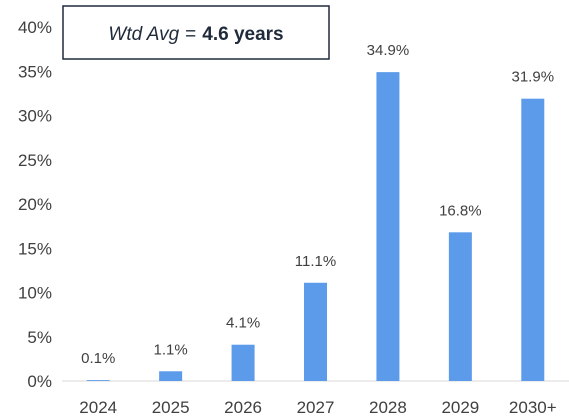  What do you see at coordinates (35, 27) in the screenshot?
I see `y-tick-label: 40%` at bounding box center [35, 27].